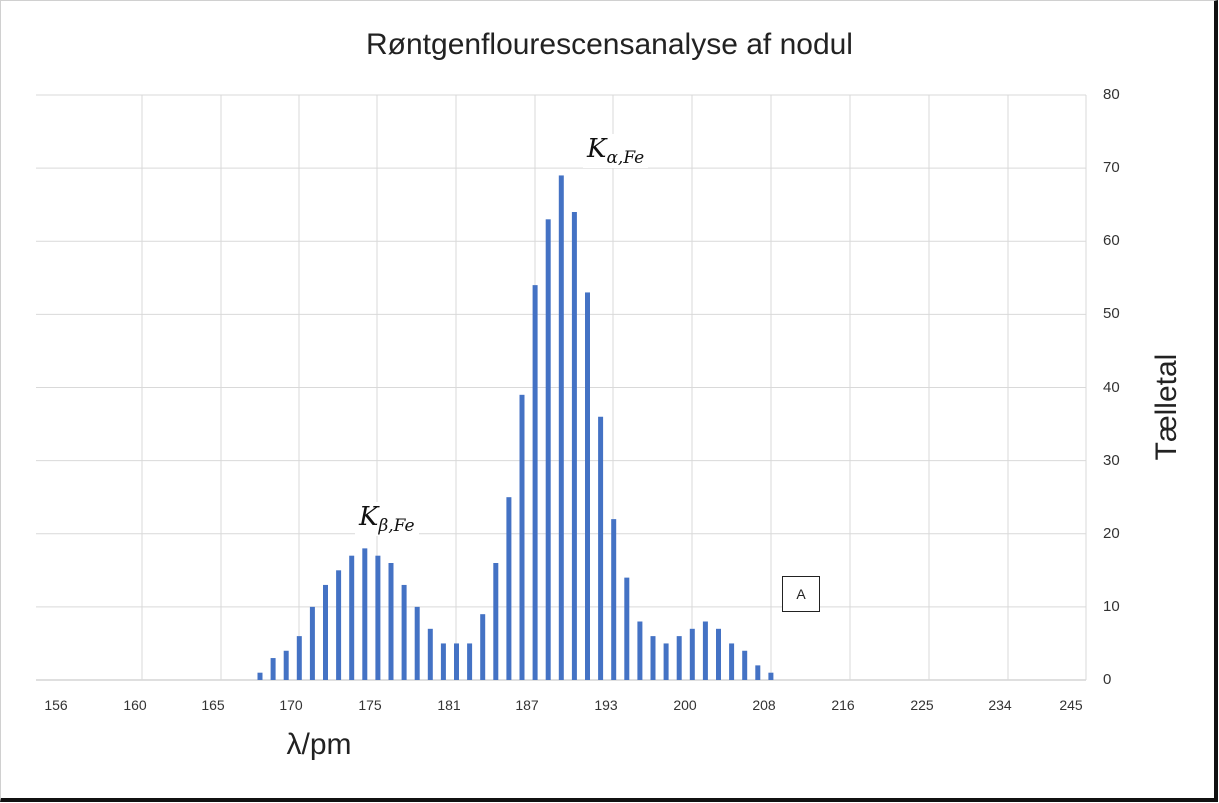 This screenshot has height=803, width=1219. I want to click on k-beta-annotation: Kβ,Fe, so click(387, 519).